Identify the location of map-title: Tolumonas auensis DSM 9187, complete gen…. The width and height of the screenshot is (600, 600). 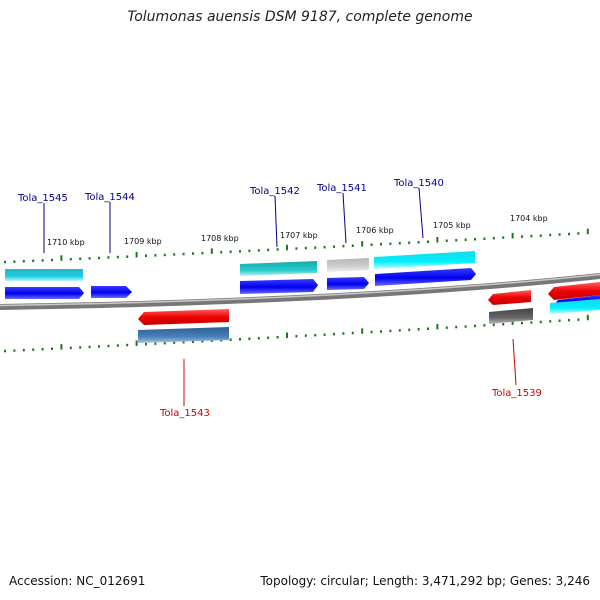
(300, 17).